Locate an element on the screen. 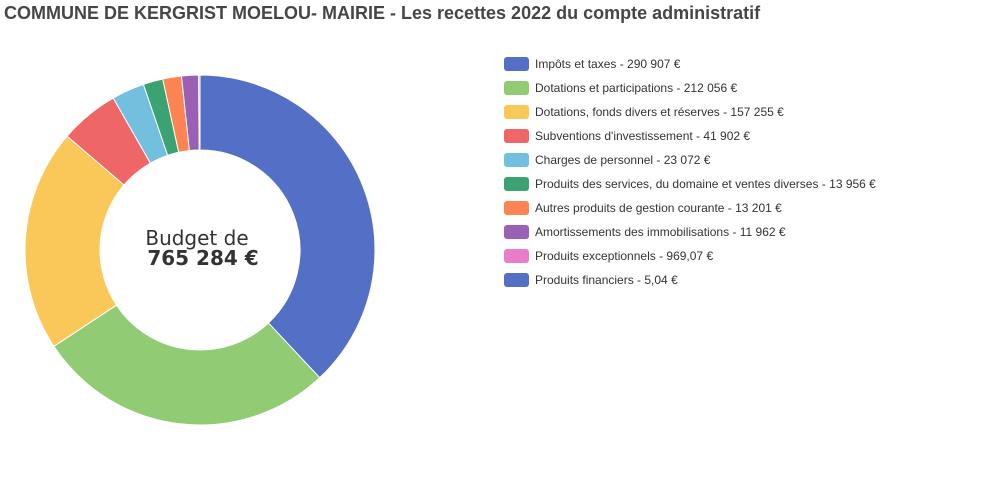 The width and height of the screenshot is (1000, 500). legend-item-1: Impôts et taxes - 290 907 € is located at coordinates (690, 64).